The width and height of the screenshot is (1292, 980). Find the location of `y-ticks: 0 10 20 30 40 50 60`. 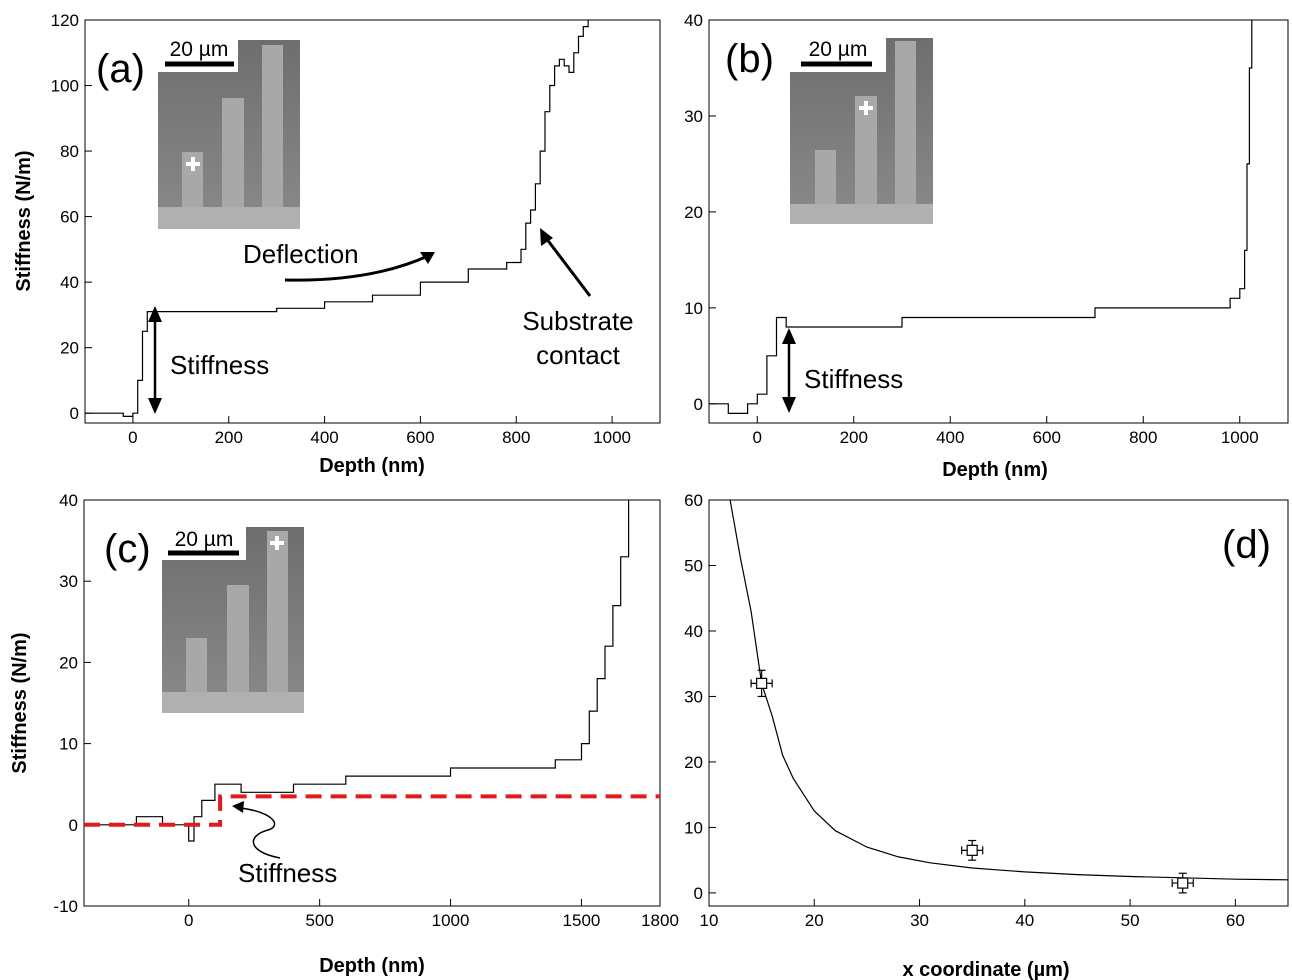

y-ticks: 0 10 20 30 40 50 60 is located at coordinates (700, 697).